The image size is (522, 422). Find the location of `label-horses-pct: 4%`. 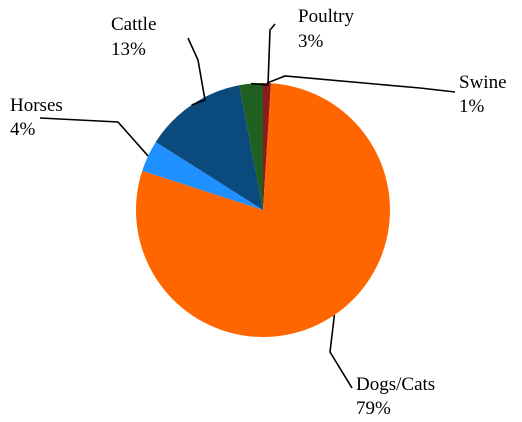

label-horses-pct: 4% is located at coordinates (23, 129).